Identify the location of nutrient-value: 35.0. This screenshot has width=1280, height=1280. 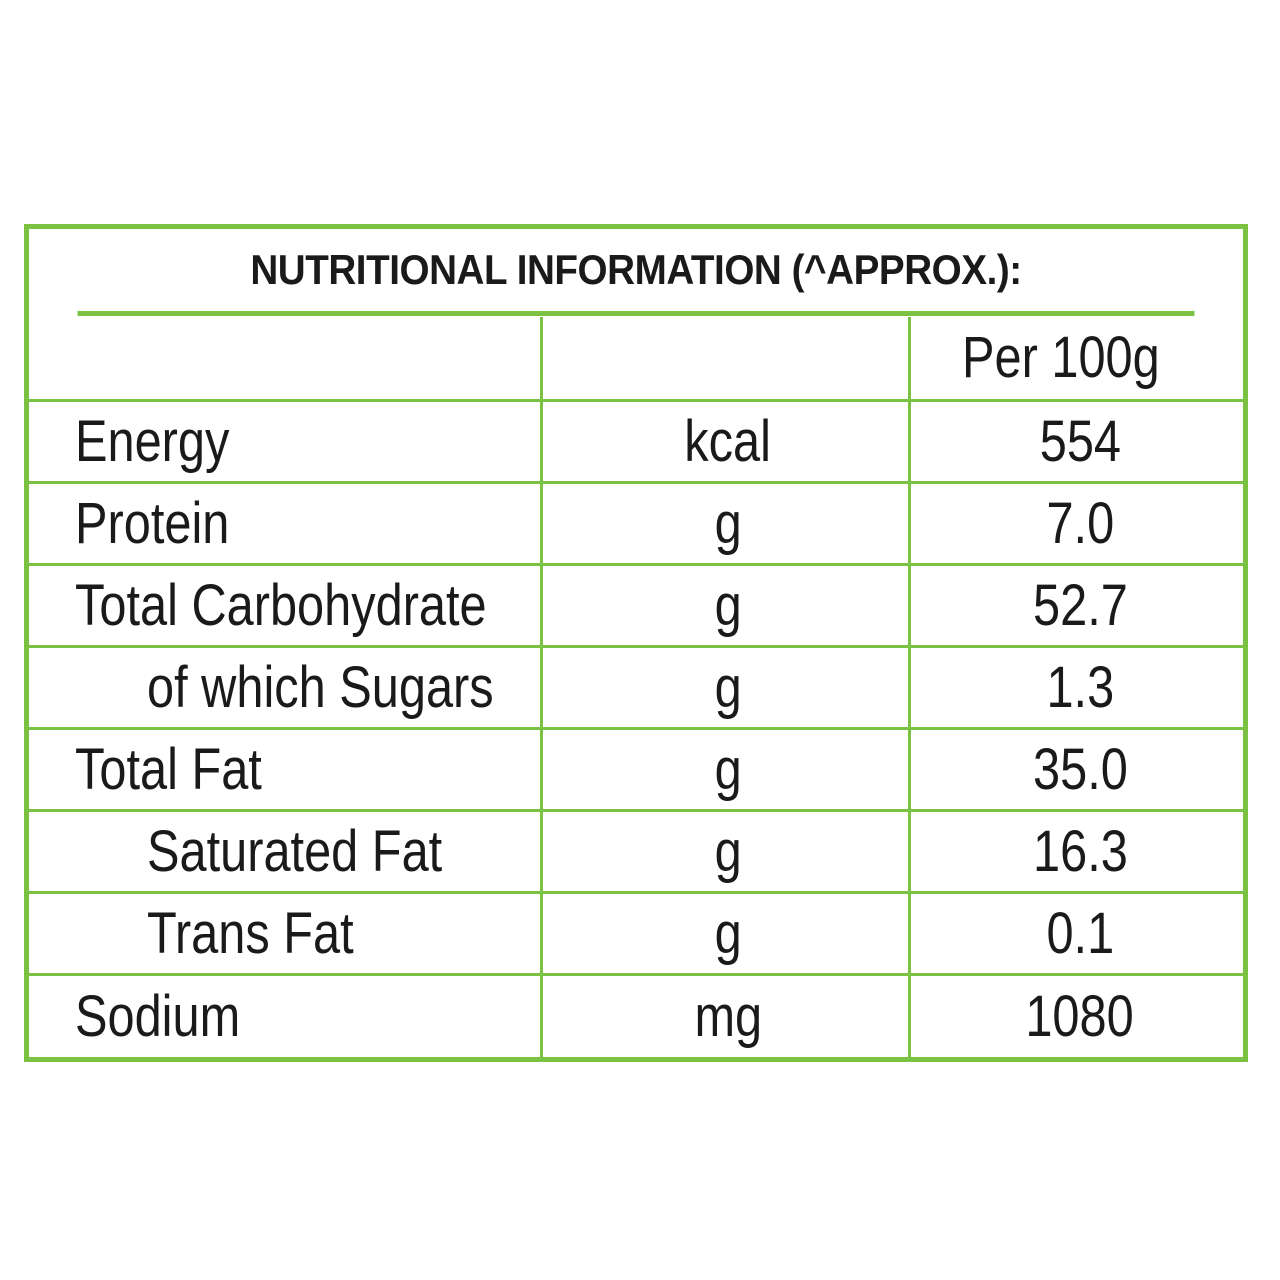
(1080, 769).